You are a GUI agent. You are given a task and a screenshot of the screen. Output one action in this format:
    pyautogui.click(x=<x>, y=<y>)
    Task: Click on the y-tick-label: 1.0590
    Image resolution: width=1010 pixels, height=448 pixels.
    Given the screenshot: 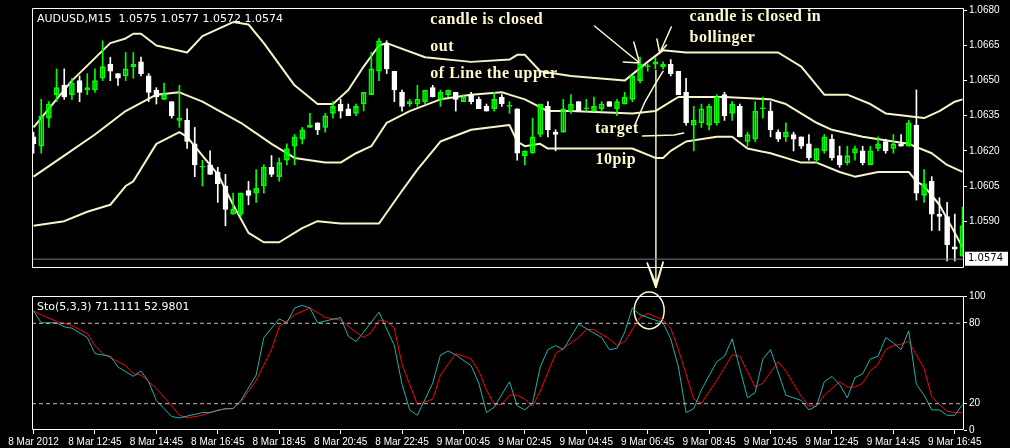 What is the action you would take?
    pyautogui.click(x=985, y=220)
    